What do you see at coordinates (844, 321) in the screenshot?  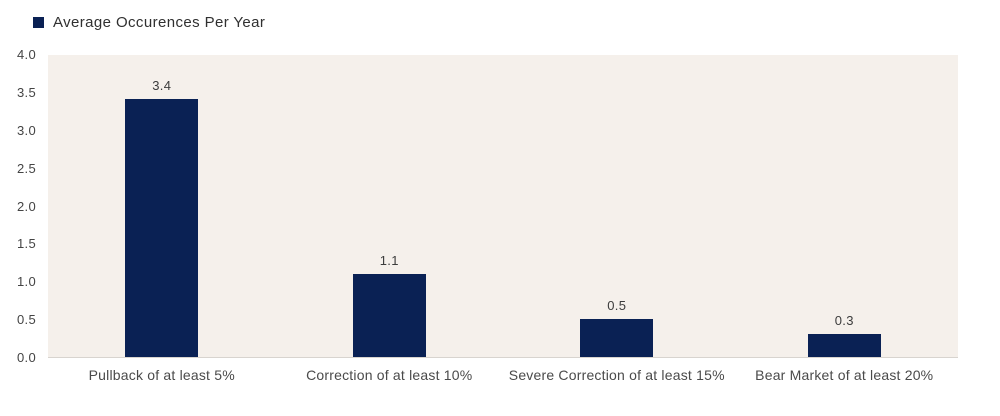 I see `bar-value-label: 0.3` at bounding box center [844, 321].